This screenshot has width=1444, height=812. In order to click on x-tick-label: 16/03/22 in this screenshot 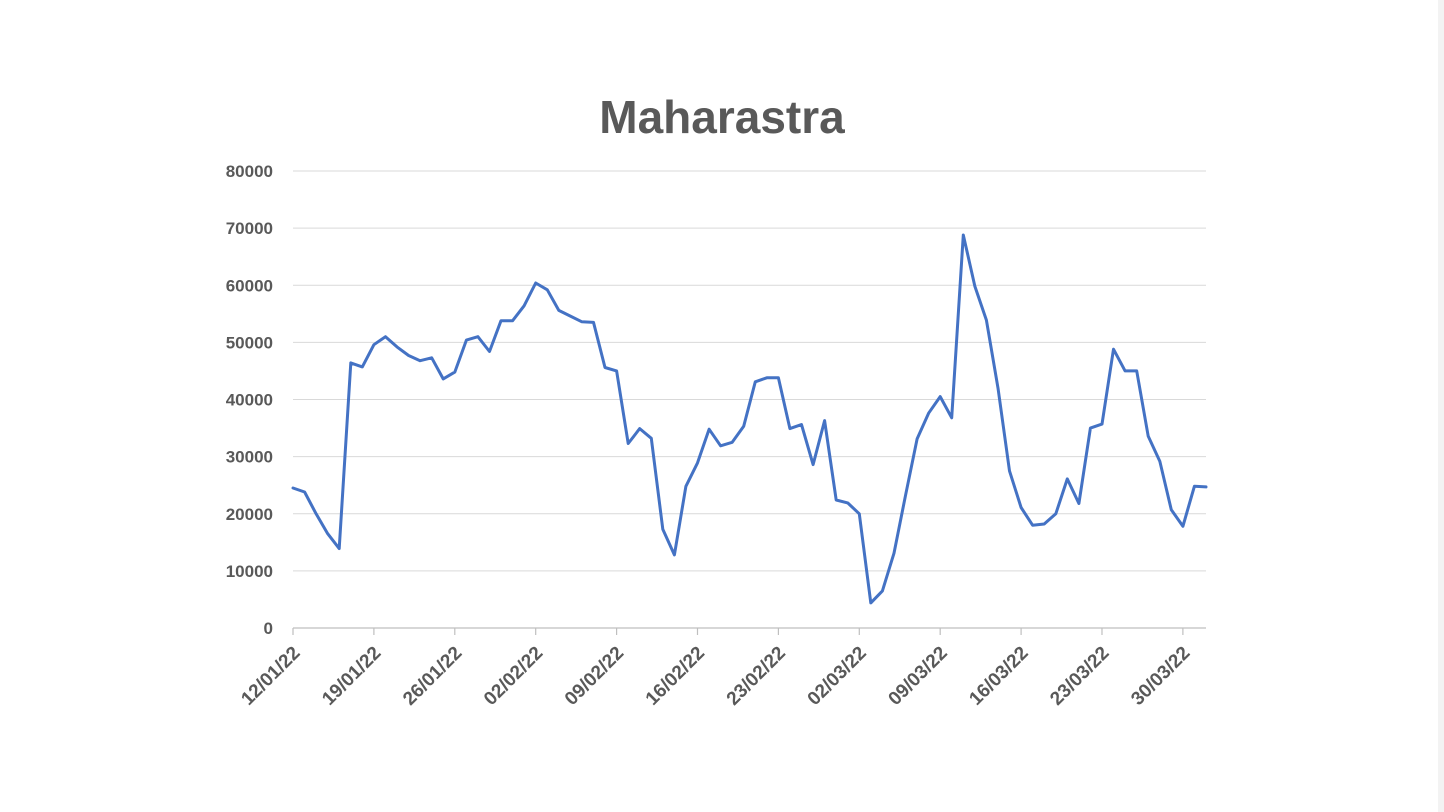, I will do `click(998, 676)`.